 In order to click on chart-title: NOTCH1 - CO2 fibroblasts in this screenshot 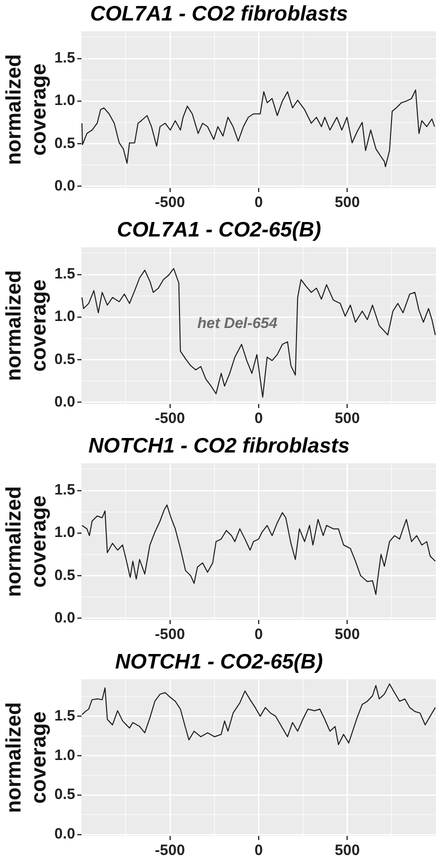, I will do `click(219, 446)`.